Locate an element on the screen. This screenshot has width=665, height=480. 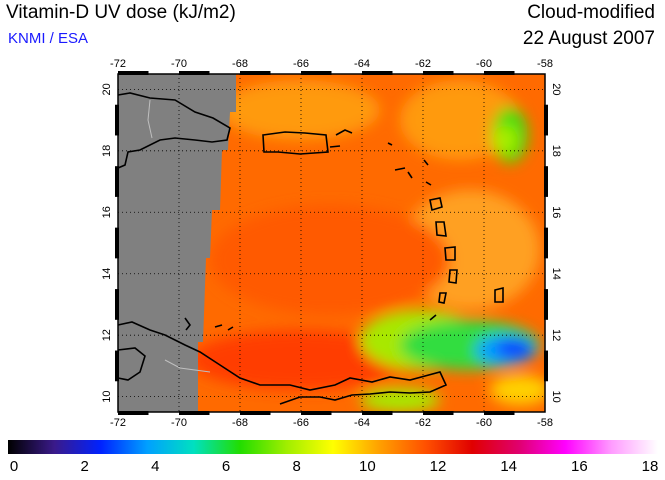
credit-label: KNMI / ESA is located at coordinates (48, 38).